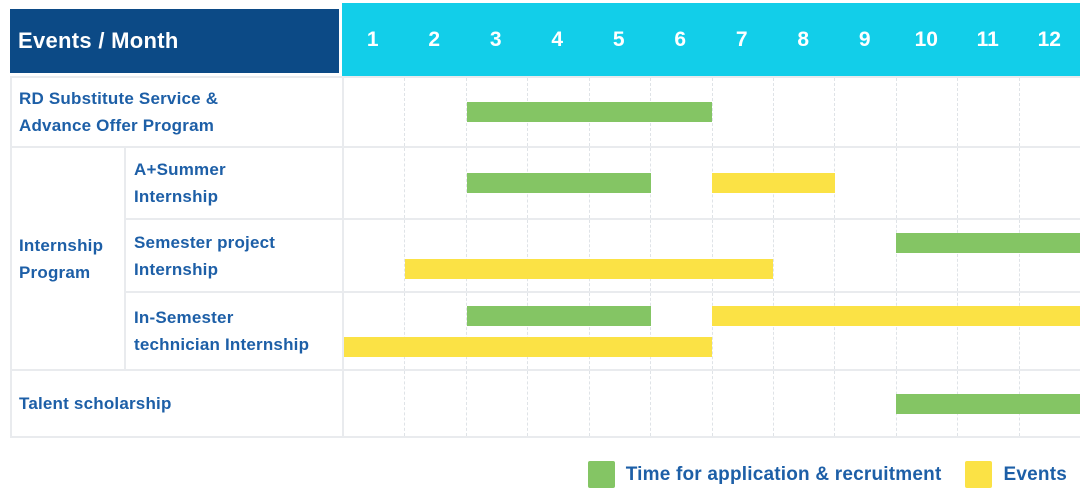 The width and height of the screenshot is (1080, 494). I want to click on row-label-talent-scholarship-line: Talent scholarship, so click(95, 403).